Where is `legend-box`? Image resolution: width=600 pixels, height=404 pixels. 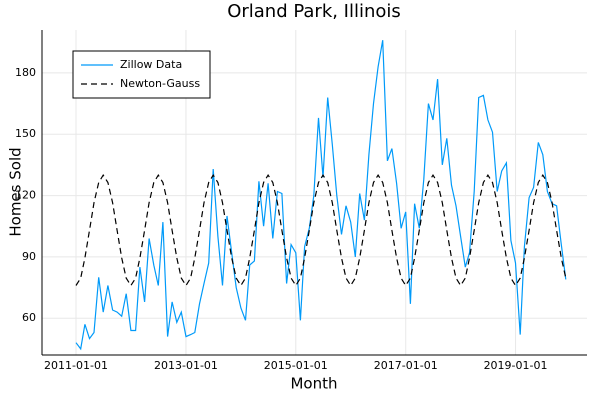 legend-box is located at coordinates (141, 74).